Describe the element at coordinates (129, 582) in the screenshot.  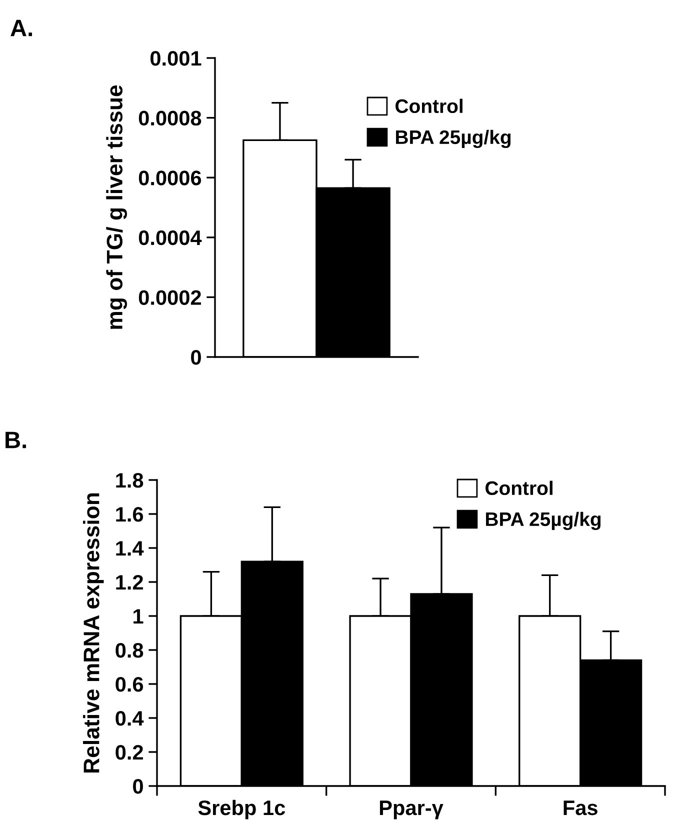
I see `y-tick-label: 1.2` at that location.